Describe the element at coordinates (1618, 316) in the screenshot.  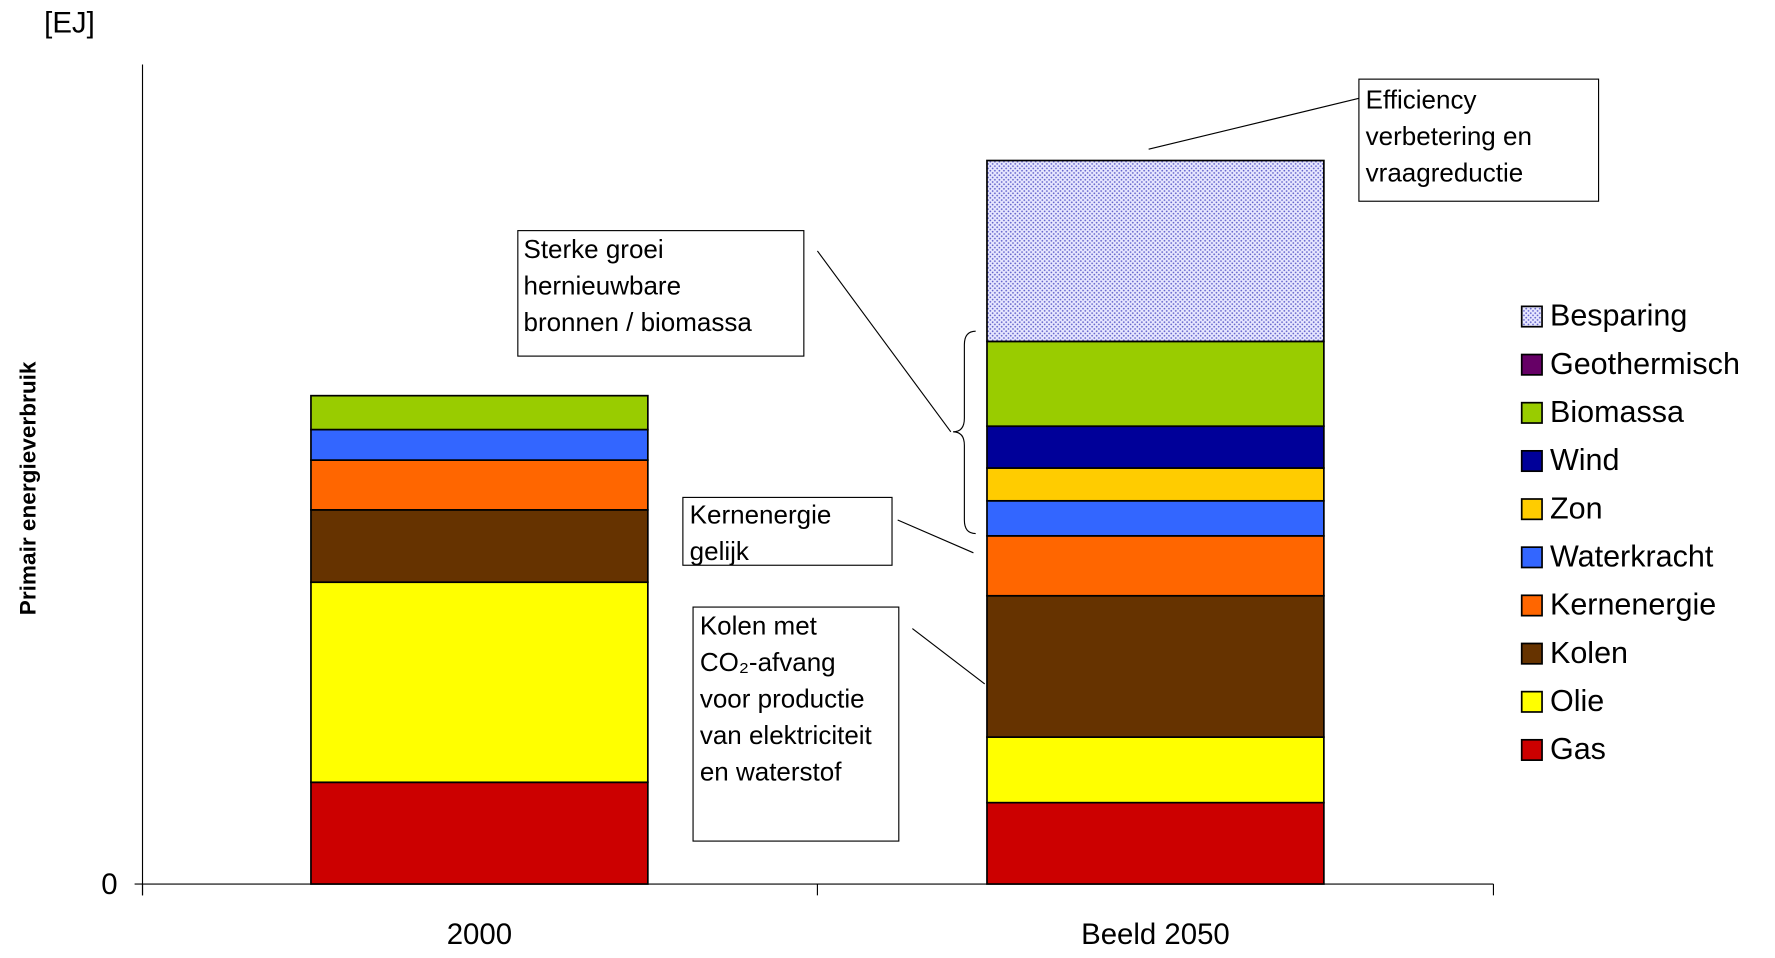
I see `legend-label: Besparing` at that location.